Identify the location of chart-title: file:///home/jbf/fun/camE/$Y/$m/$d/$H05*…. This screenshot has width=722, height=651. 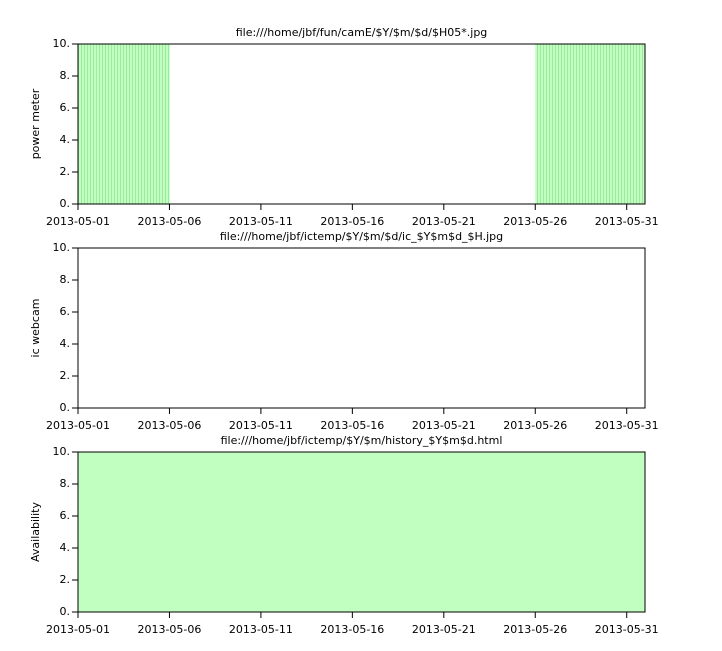
(362, 32).